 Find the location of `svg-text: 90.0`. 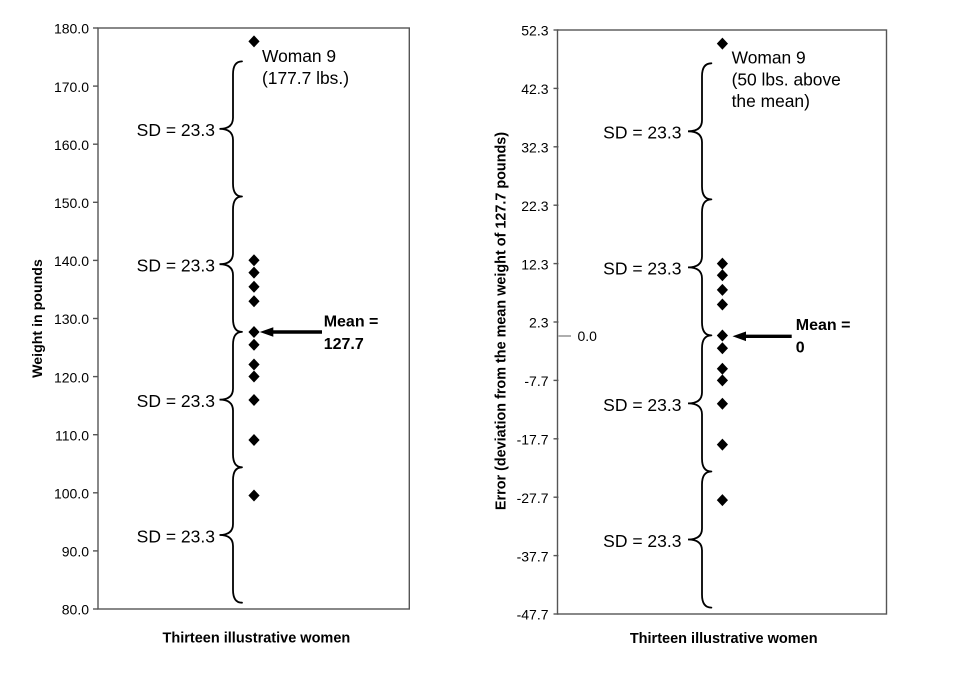

svg-text: 90.0 is located at coordinates (75, 552).